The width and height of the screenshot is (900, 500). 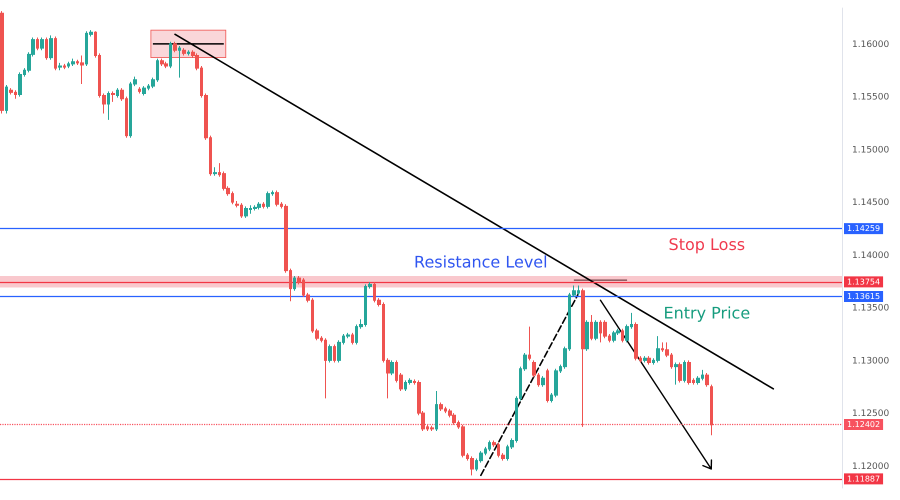 What do you see at coordinates (871, 361) in the screenshot?
I see `y-tick-label: 1.13000` at bounding box center [871, 361].